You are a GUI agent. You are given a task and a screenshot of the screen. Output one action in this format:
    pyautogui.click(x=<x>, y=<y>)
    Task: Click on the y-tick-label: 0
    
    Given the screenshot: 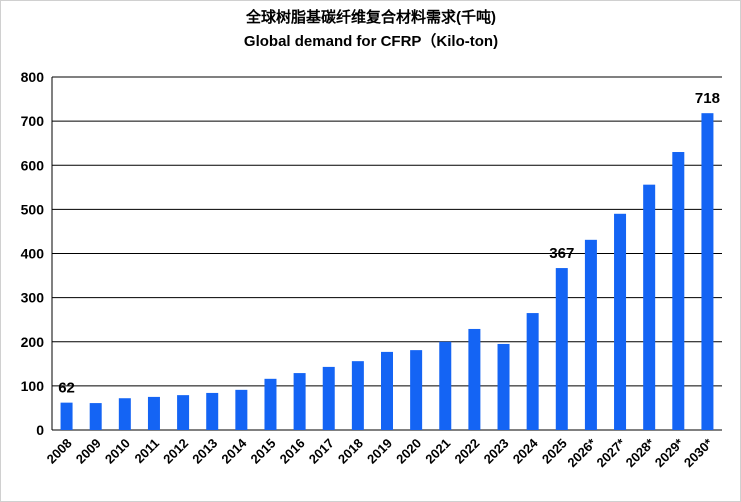 What is the action you would take?
    pyautogui.click(x=40, y=430)
    